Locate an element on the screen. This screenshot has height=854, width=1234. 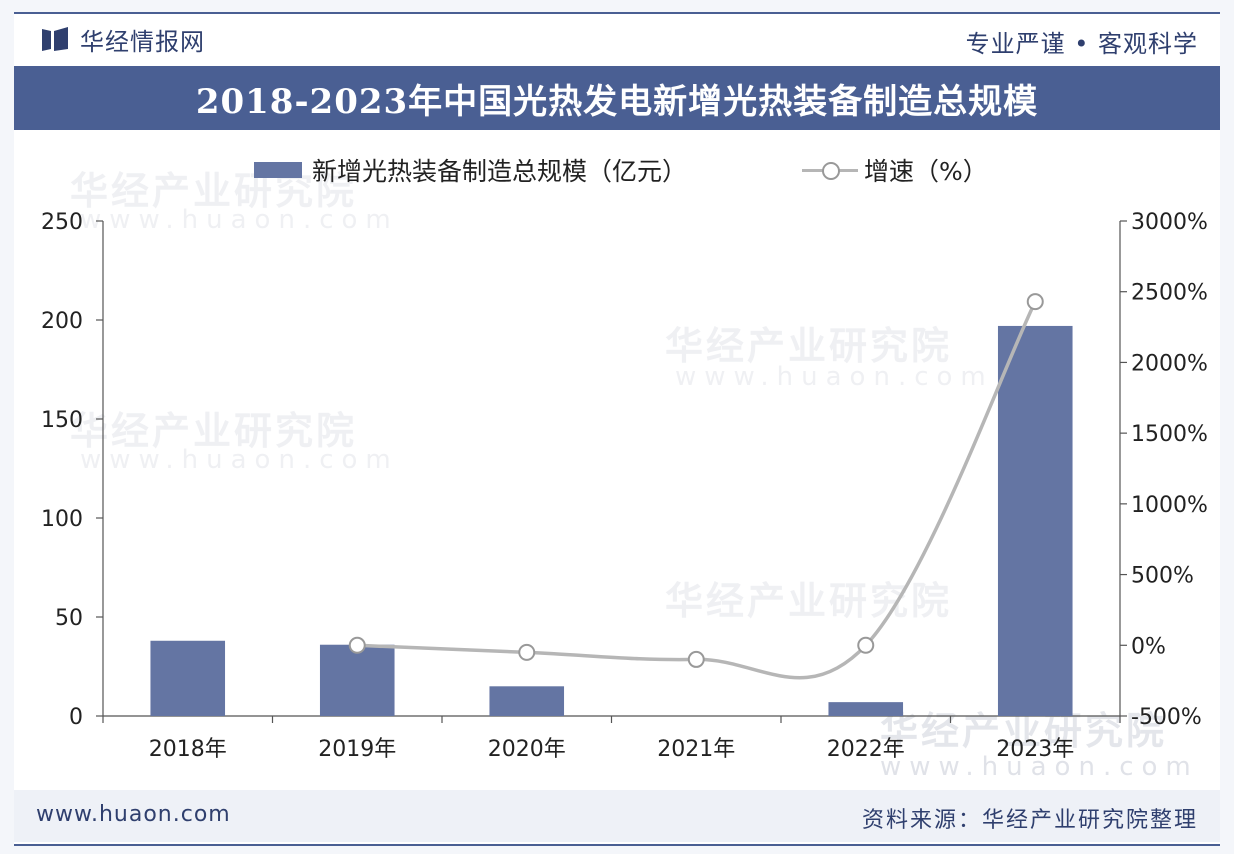
x-tick-label: 2021年 is located at coordinates (696, 749).